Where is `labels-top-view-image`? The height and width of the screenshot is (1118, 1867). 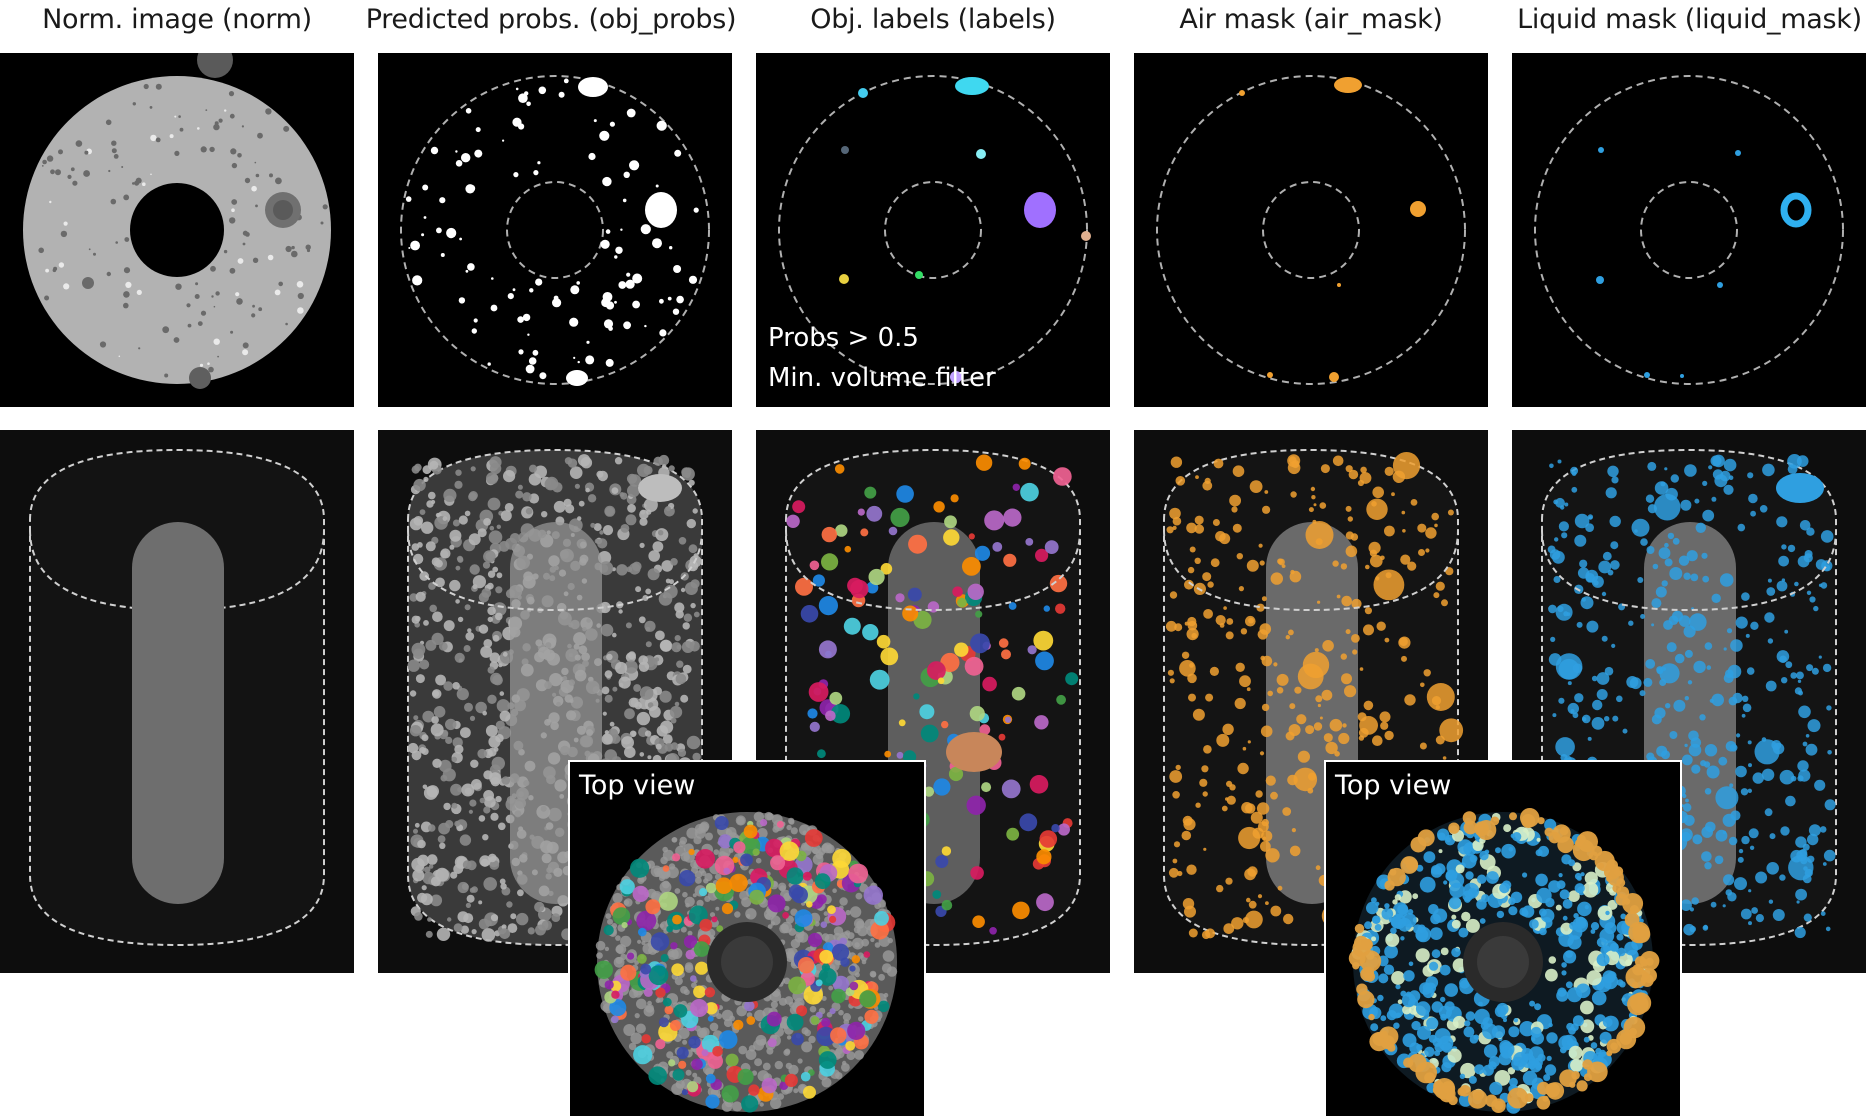 labels-top-view-image is located at coordinates (746, 962).